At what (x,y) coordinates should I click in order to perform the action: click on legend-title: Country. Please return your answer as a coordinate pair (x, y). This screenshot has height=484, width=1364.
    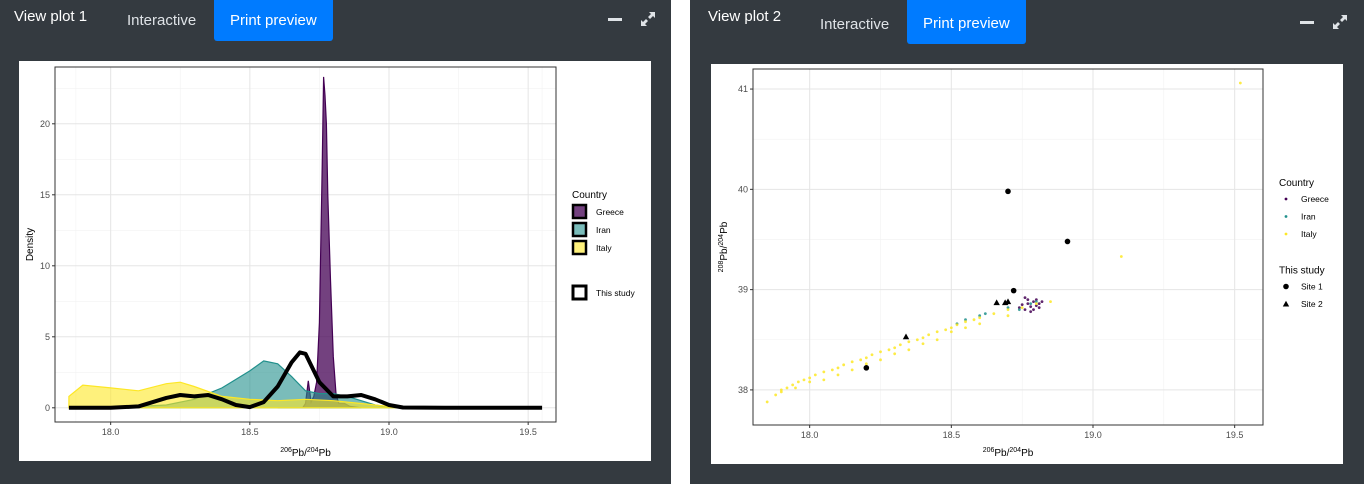
    Looking at the image, I should click on (589, 195).